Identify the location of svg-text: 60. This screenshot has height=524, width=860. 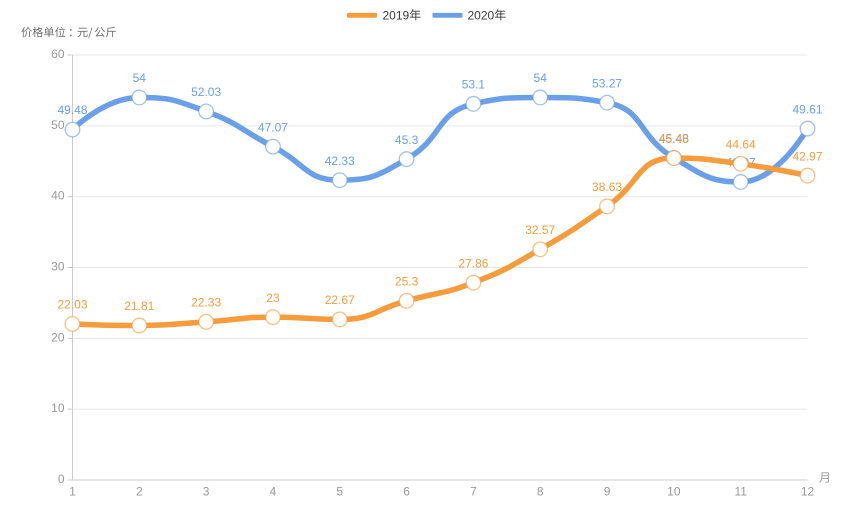
(58, 54).